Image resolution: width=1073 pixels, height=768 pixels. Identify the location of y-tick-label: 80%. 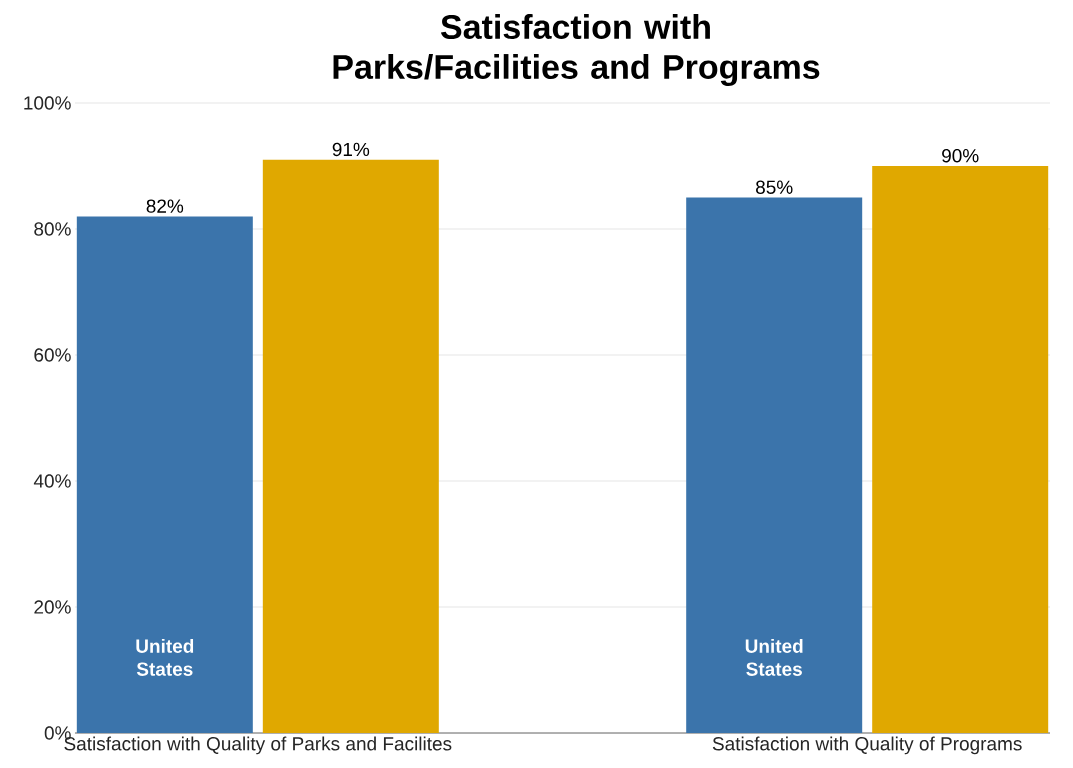
(52, 229).